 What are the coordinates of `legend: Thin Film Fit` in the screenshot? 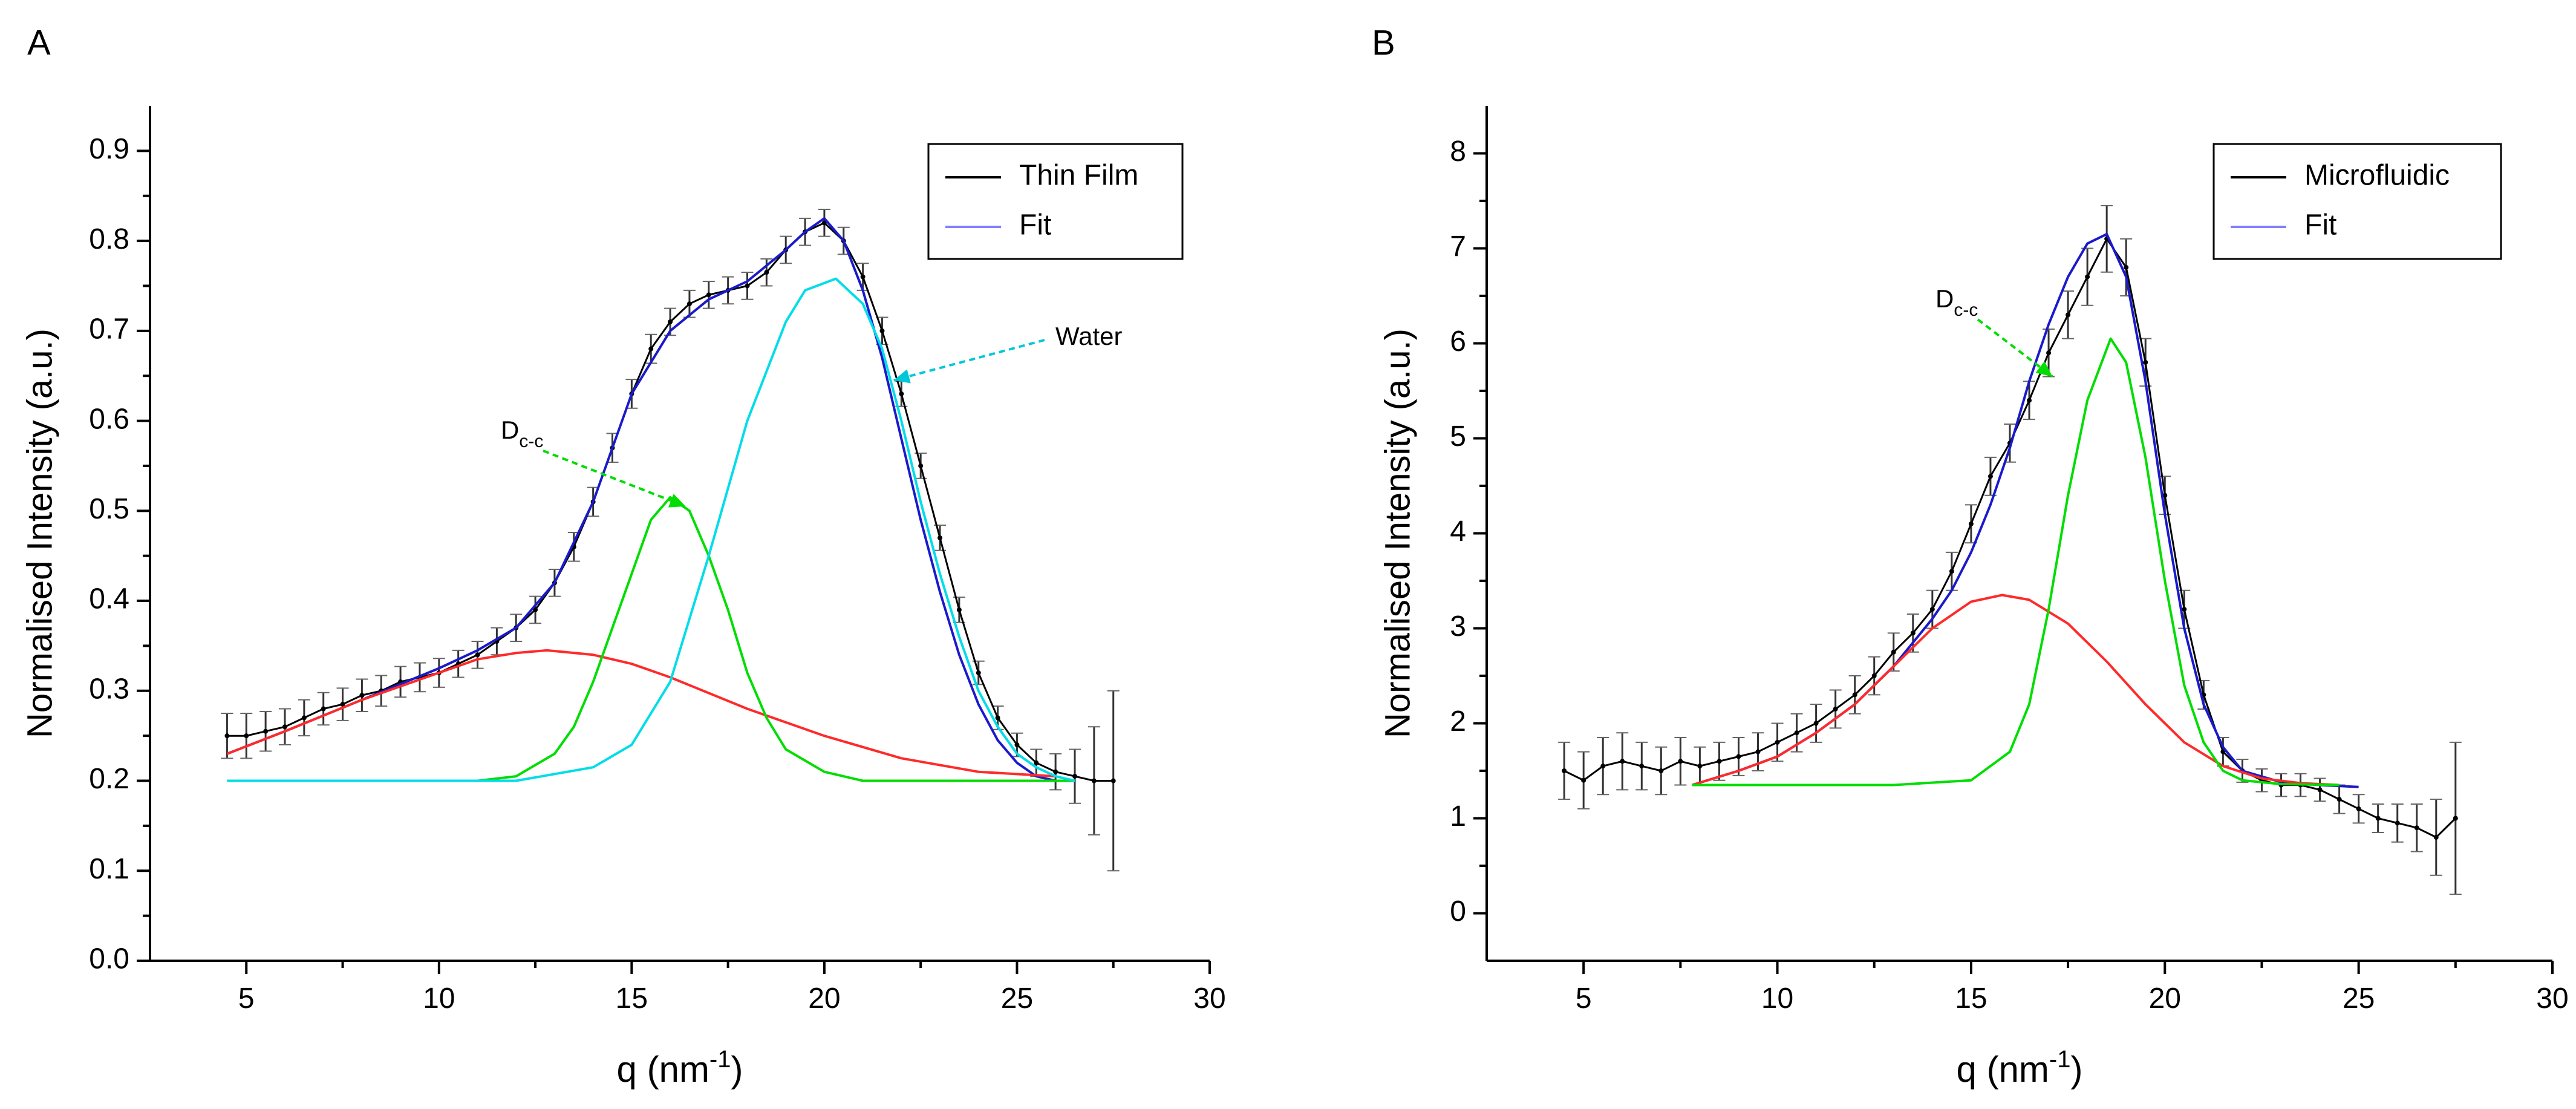 It's located at (1055, 201).